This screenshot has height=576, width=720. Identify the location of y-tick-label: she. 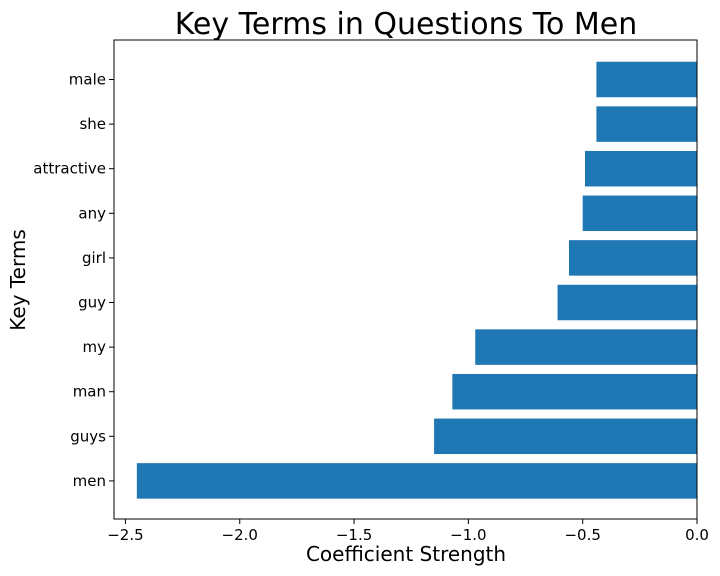
(92, 124).